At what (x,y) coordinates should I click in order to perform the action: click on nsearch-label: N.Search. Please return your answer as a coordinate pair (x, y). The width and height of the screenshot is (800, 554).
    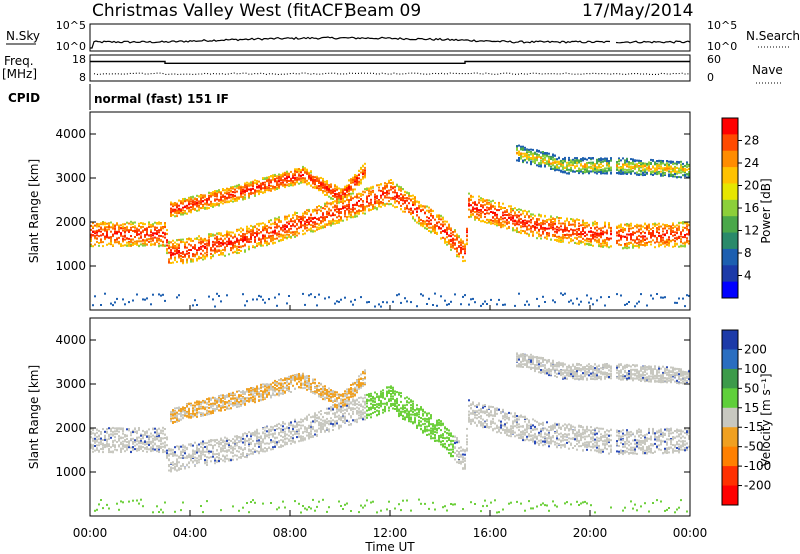
    Looking at the image, I should click on (773, 36).